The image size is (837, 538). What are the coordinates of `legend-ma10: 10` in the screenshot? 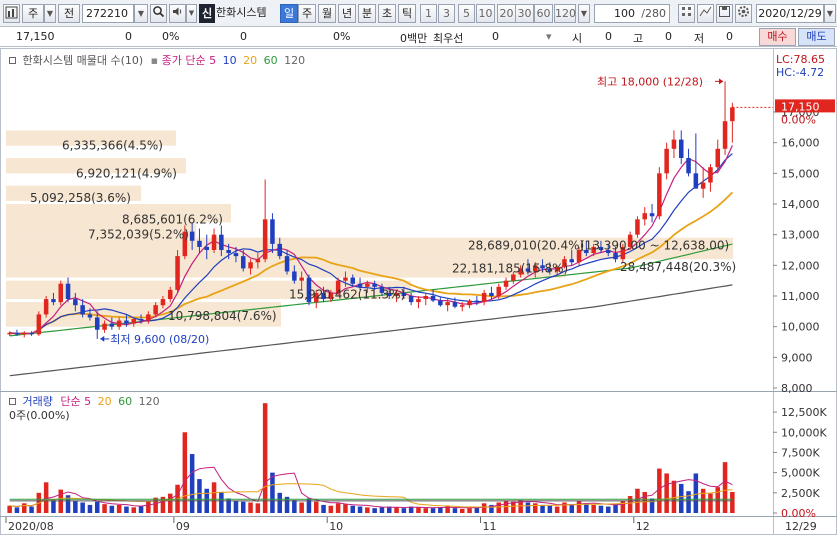 It's located at (229, 60).